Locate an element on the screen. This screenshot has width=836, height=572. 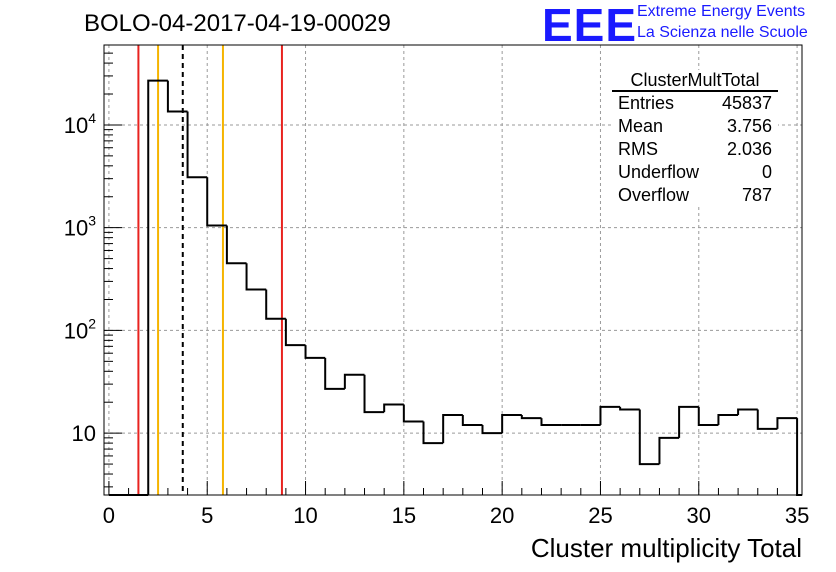
eee-logo: EEE is located at coordinates (590, 25).